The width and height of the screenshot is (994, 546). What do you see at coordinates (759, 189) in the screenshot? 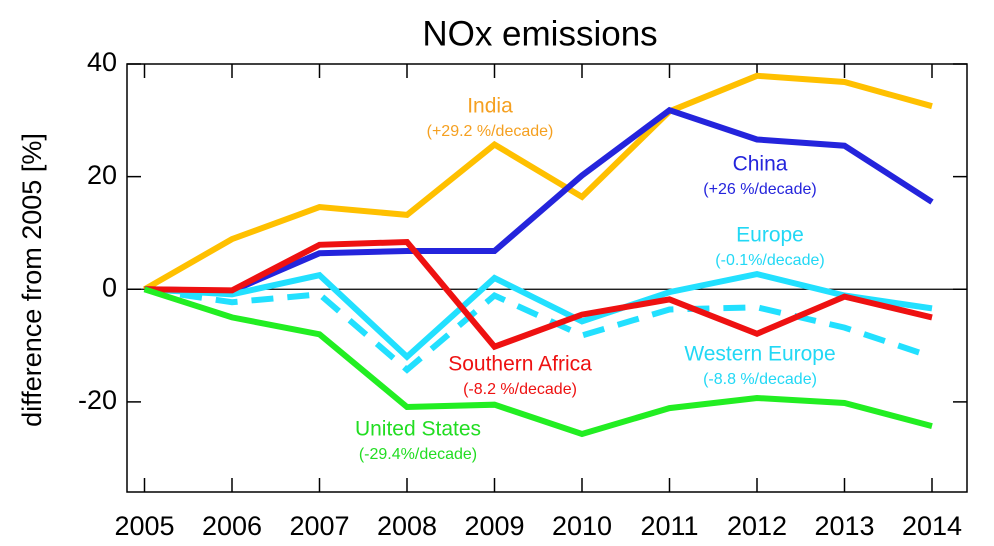
I see `series-rate: (+26 %/decade)` at bounding box center [759, 189].